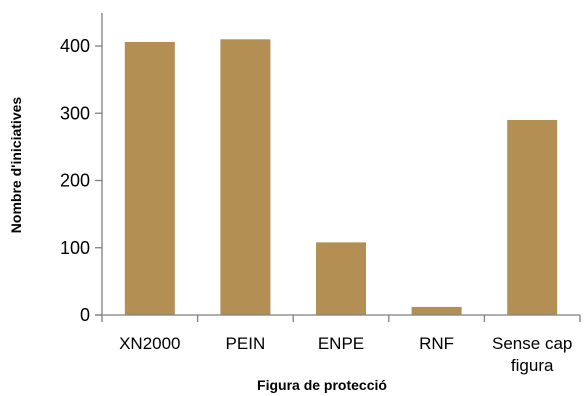  What do you see at coordinates (16, 165) in the screenshot?
I see `y-axis-title: Nombre d'iniciatives` at bounding box center [16, 165].